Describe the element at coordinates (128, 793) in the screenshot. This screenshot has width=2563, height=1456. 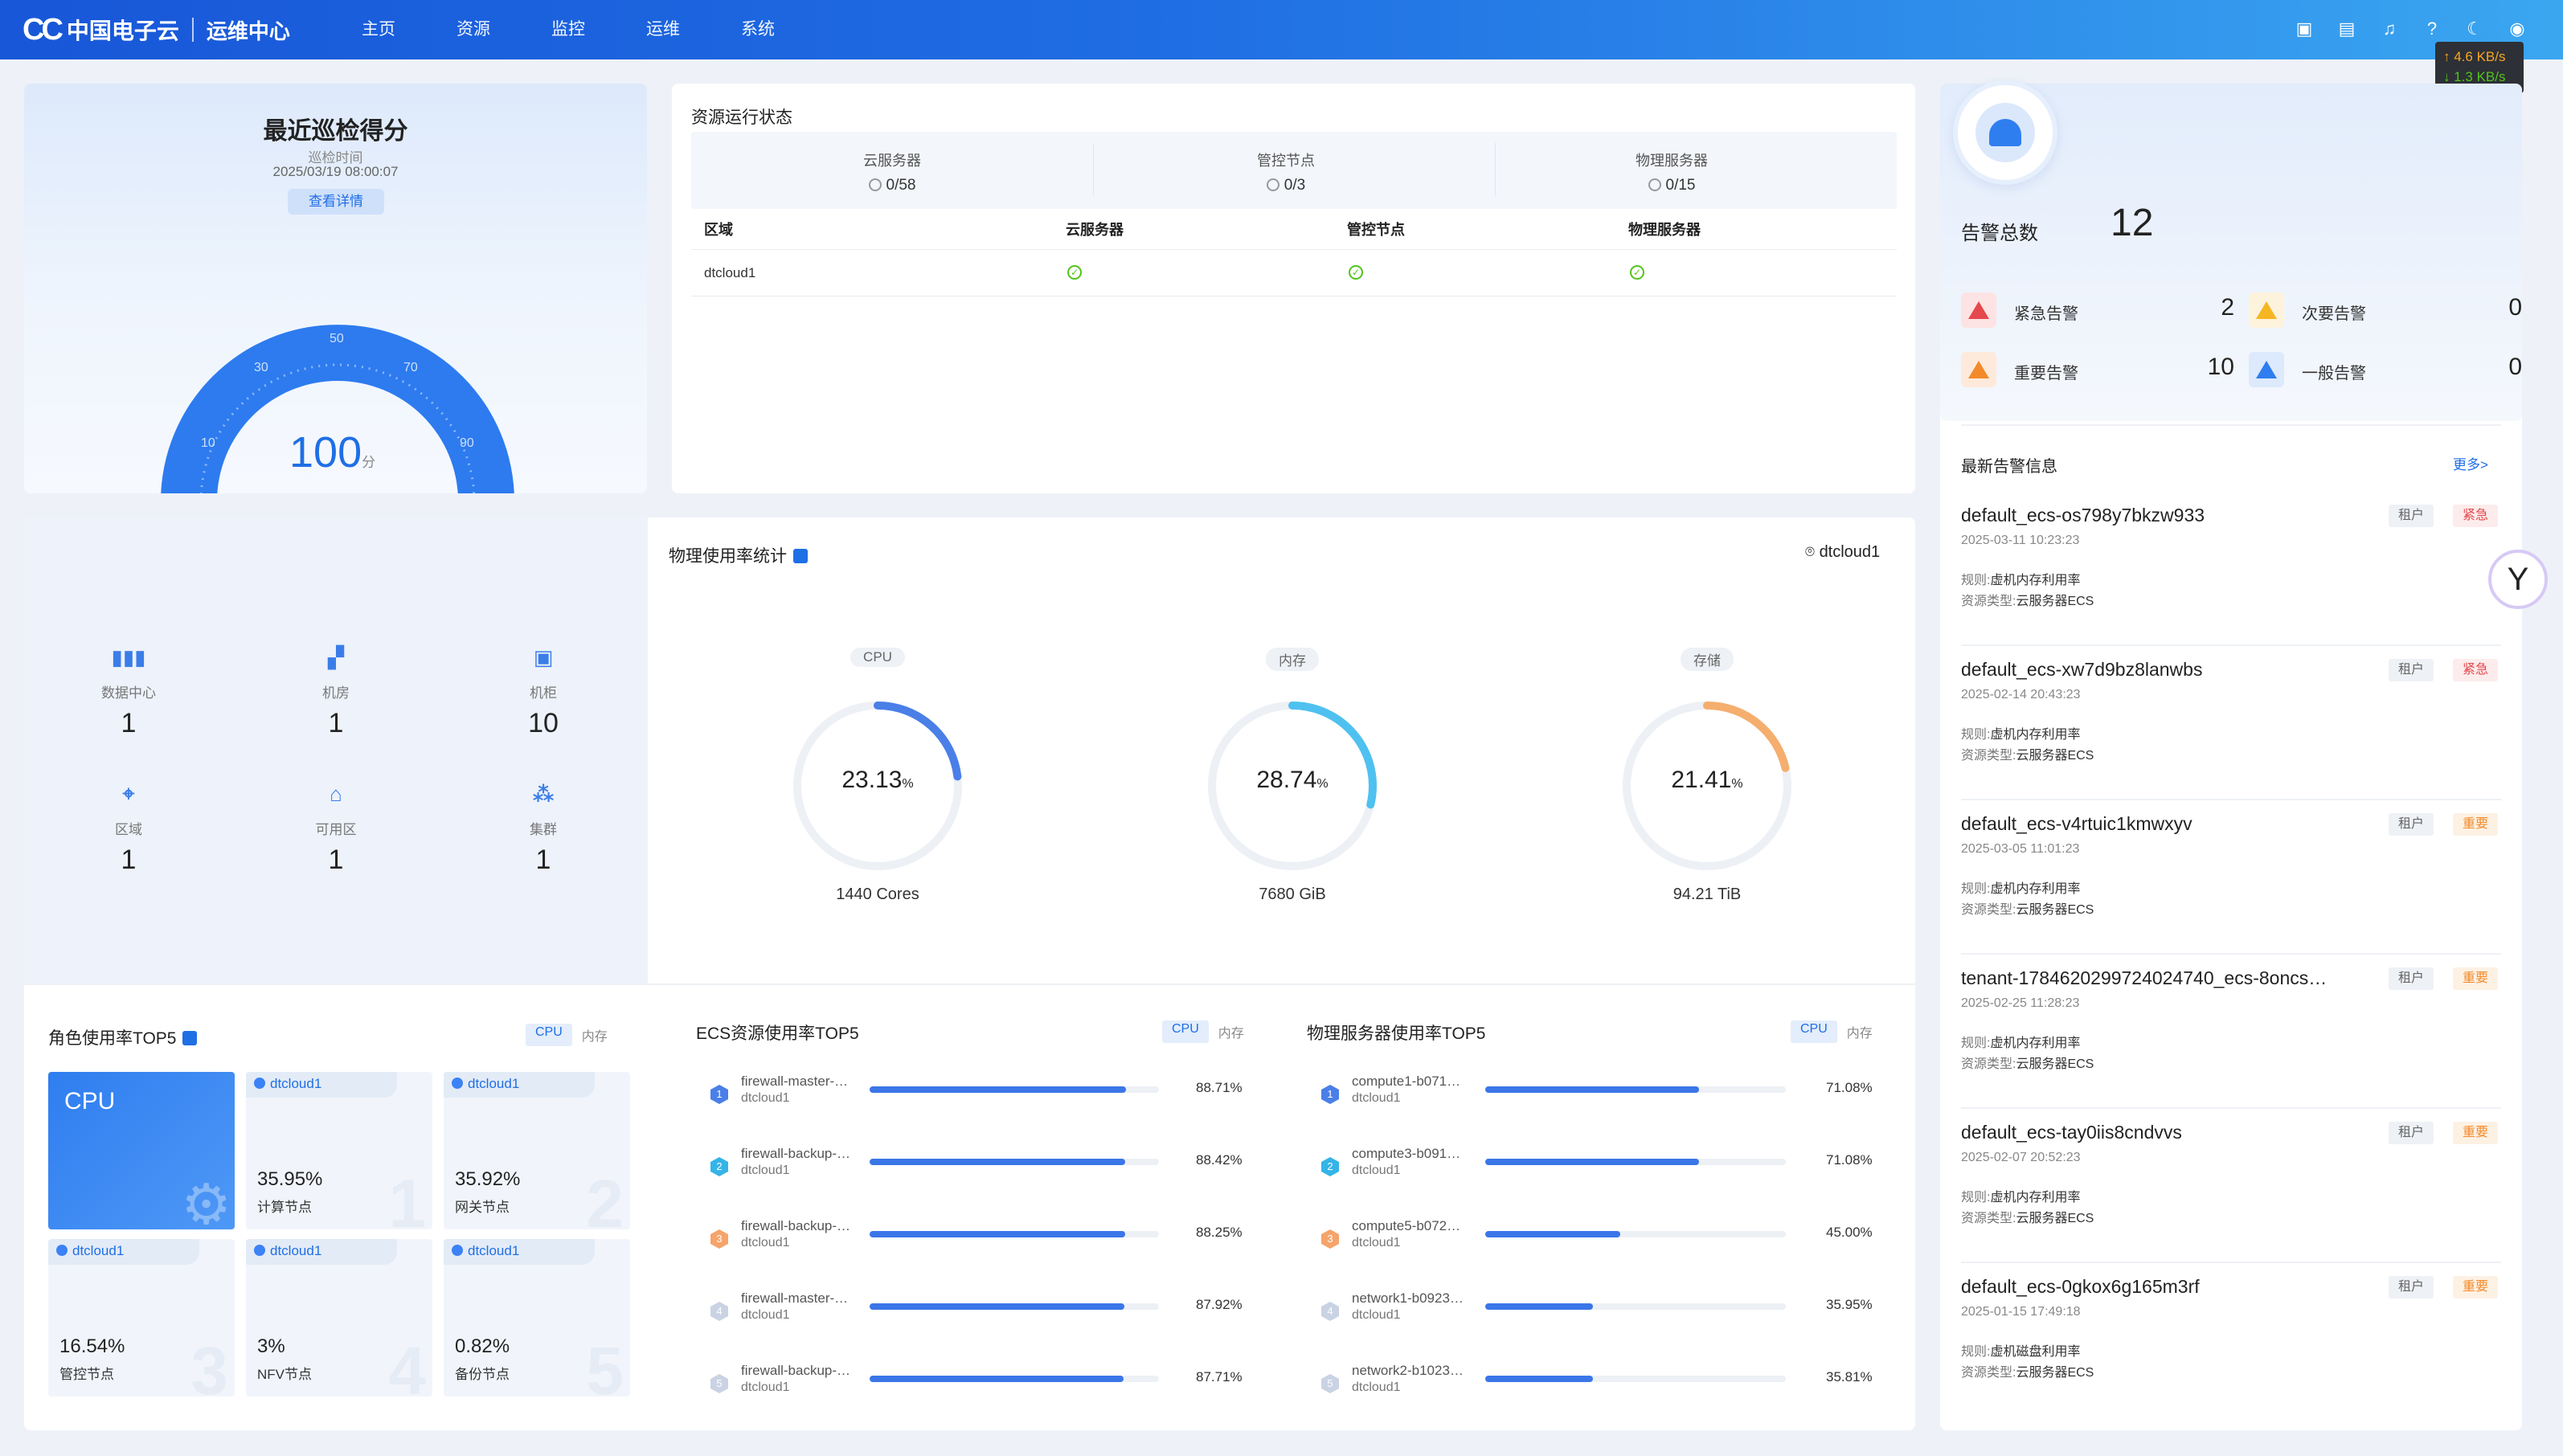
I see `region-icon: ⌖` at that location.